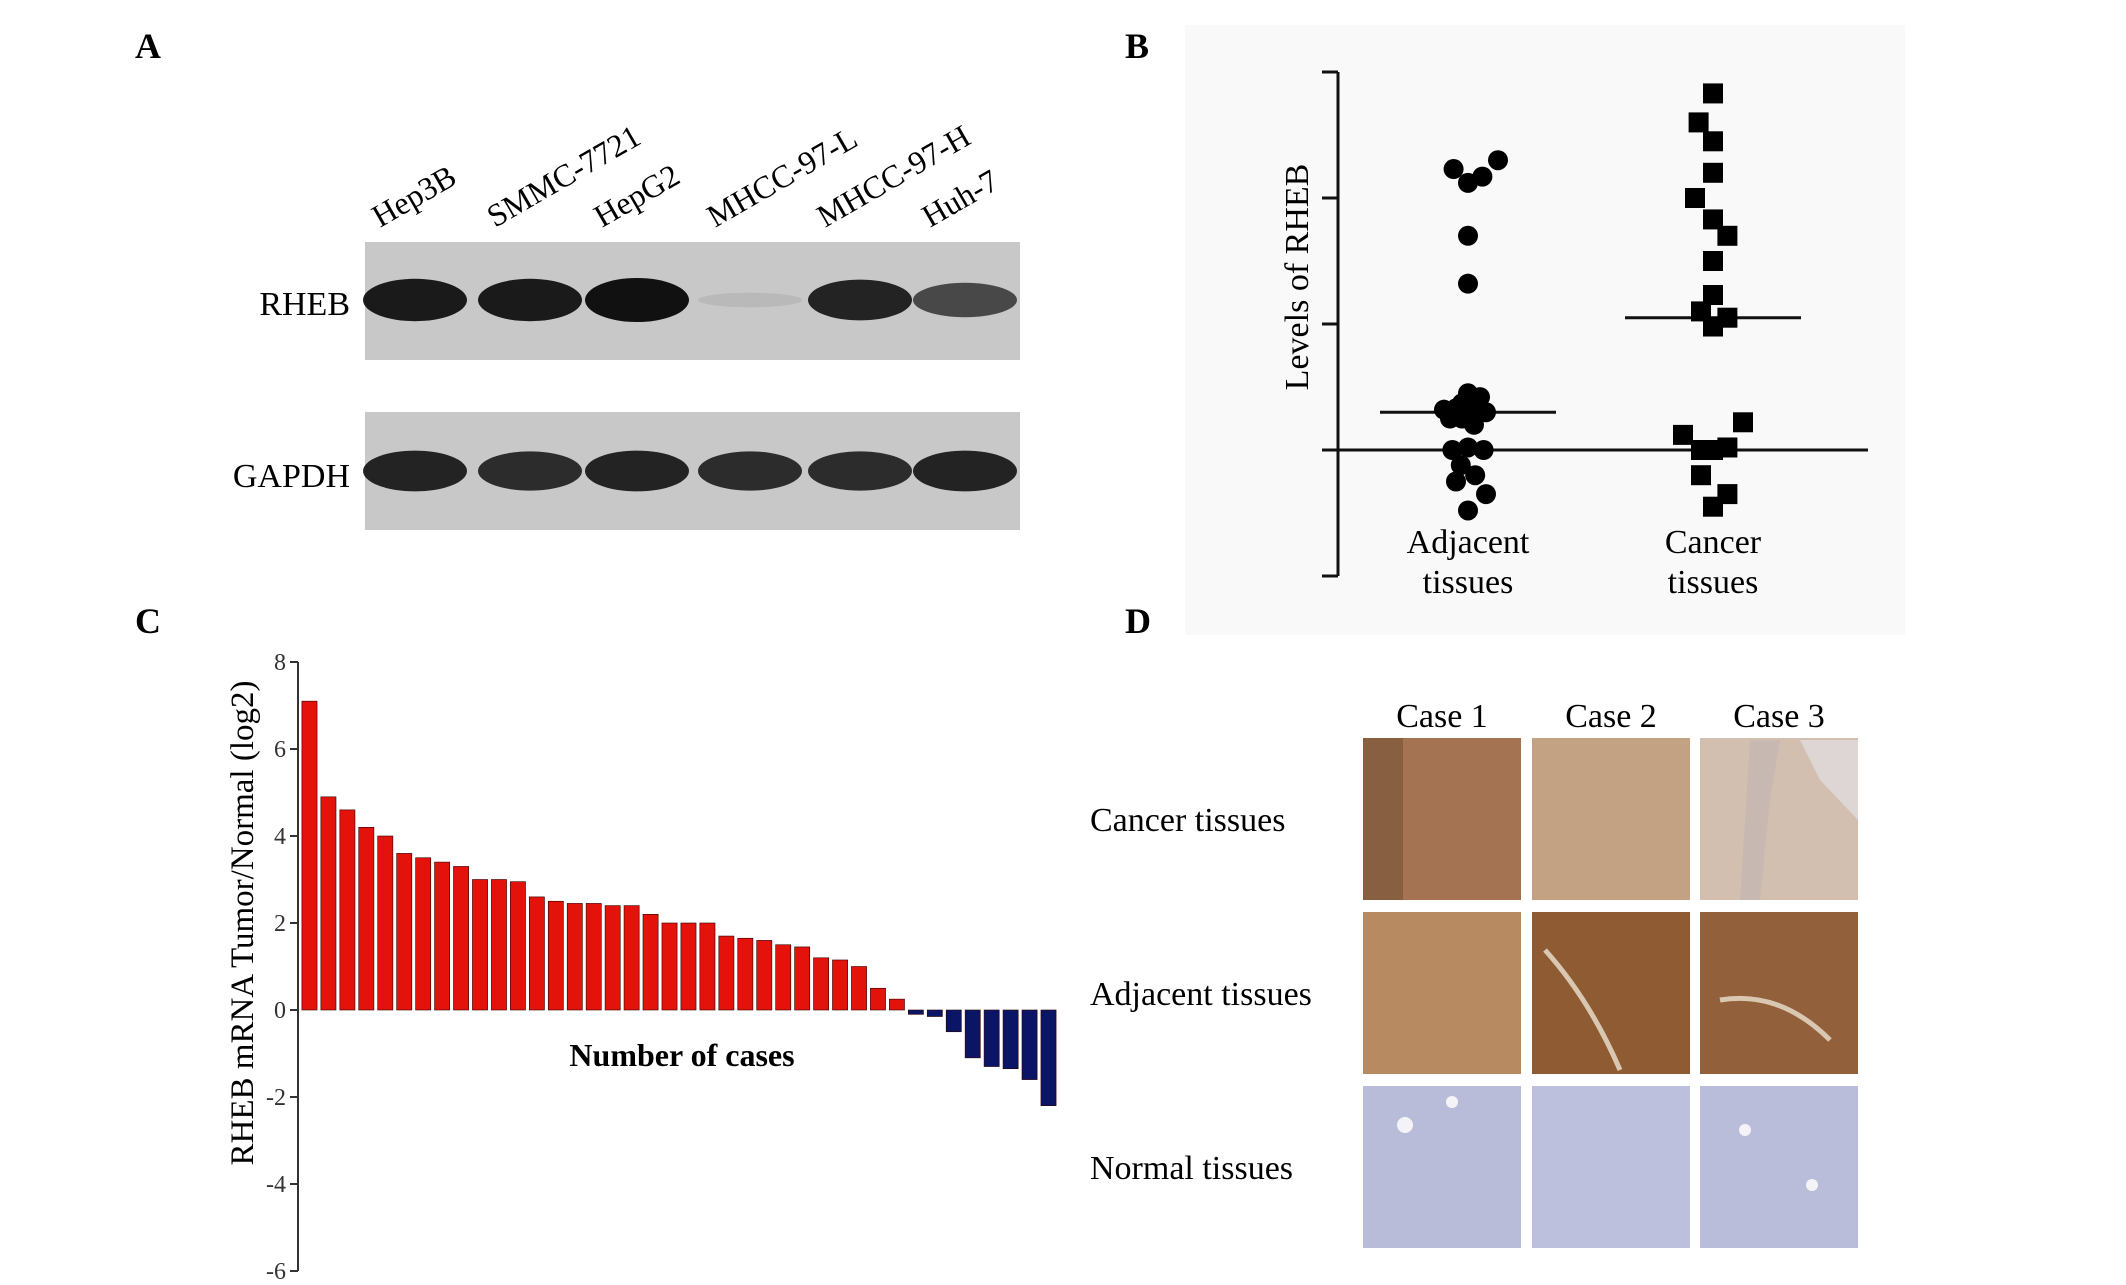 Image resolution: width=2126 pixels, height=1285 pixels. I want to click on scatter-y-axis, so click(1595, 324).